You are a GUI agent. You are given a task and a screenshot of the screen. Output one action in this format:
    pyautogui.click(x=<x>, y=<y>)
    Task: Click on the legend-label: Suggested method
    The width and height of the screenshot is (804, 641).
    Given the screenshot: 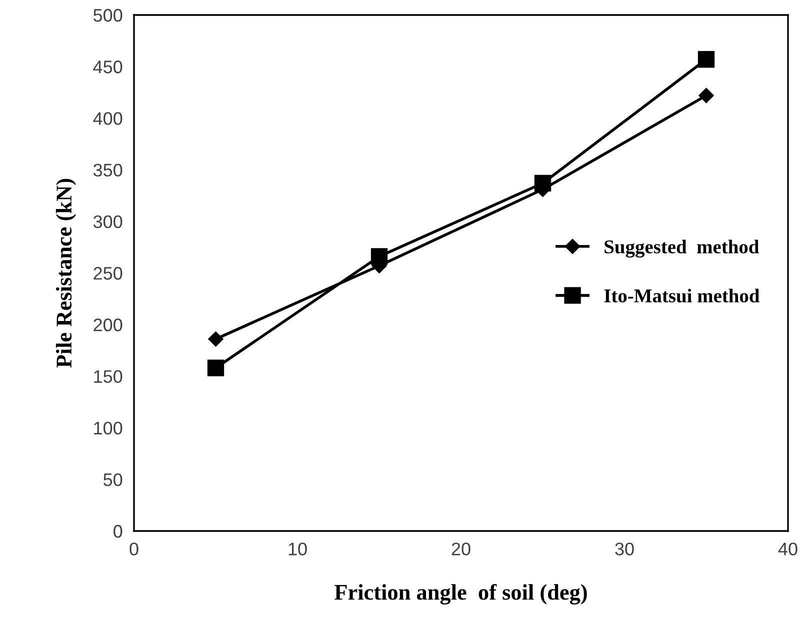 What is the action you would take?
    pyautogui.click(x=681, y=249)
    